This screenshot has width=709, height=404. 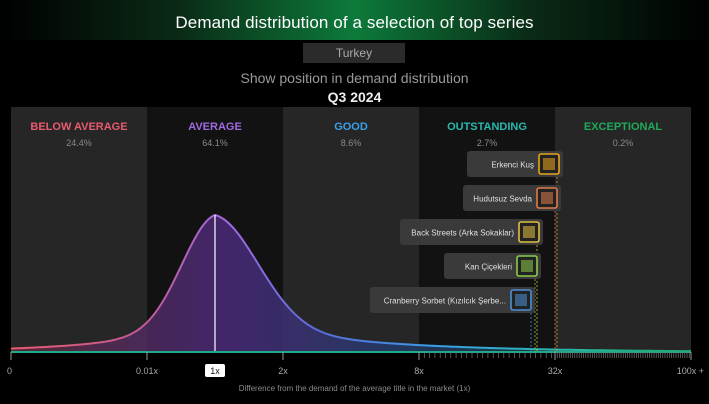 I want to click on title-name: Back Streets (Arka Sokaklar), so click(x=462, y=233).